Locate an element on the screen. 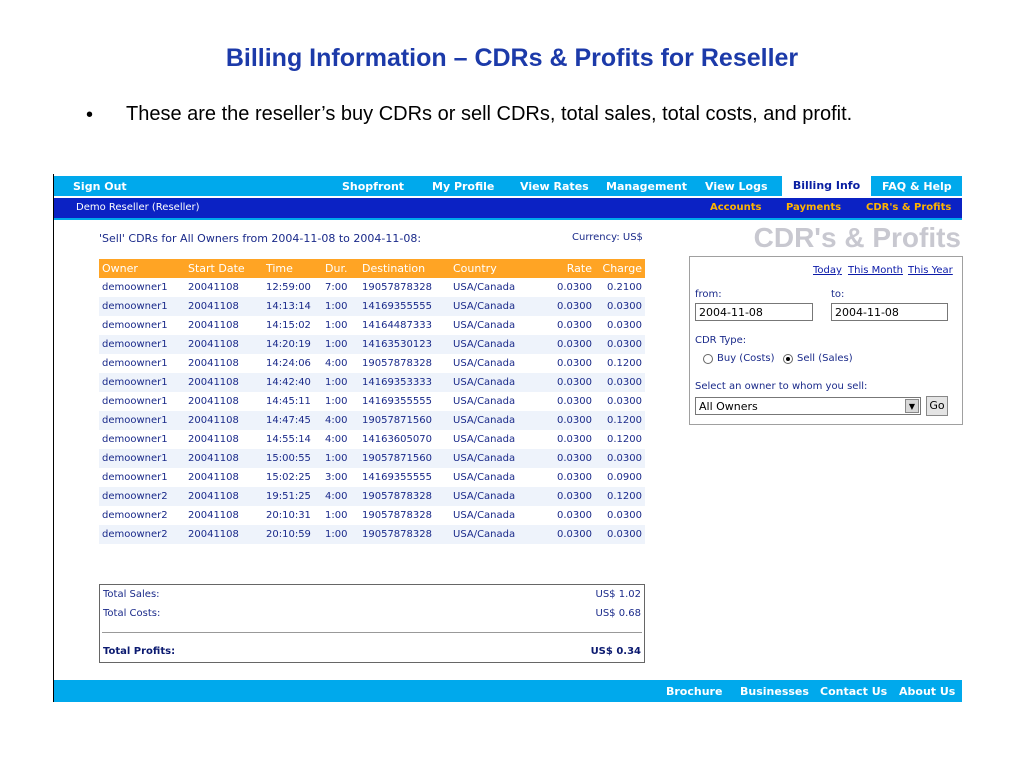 The height and width of the screenshot is (768, 1024). col-time: Time is located at coordinates (292, 268).